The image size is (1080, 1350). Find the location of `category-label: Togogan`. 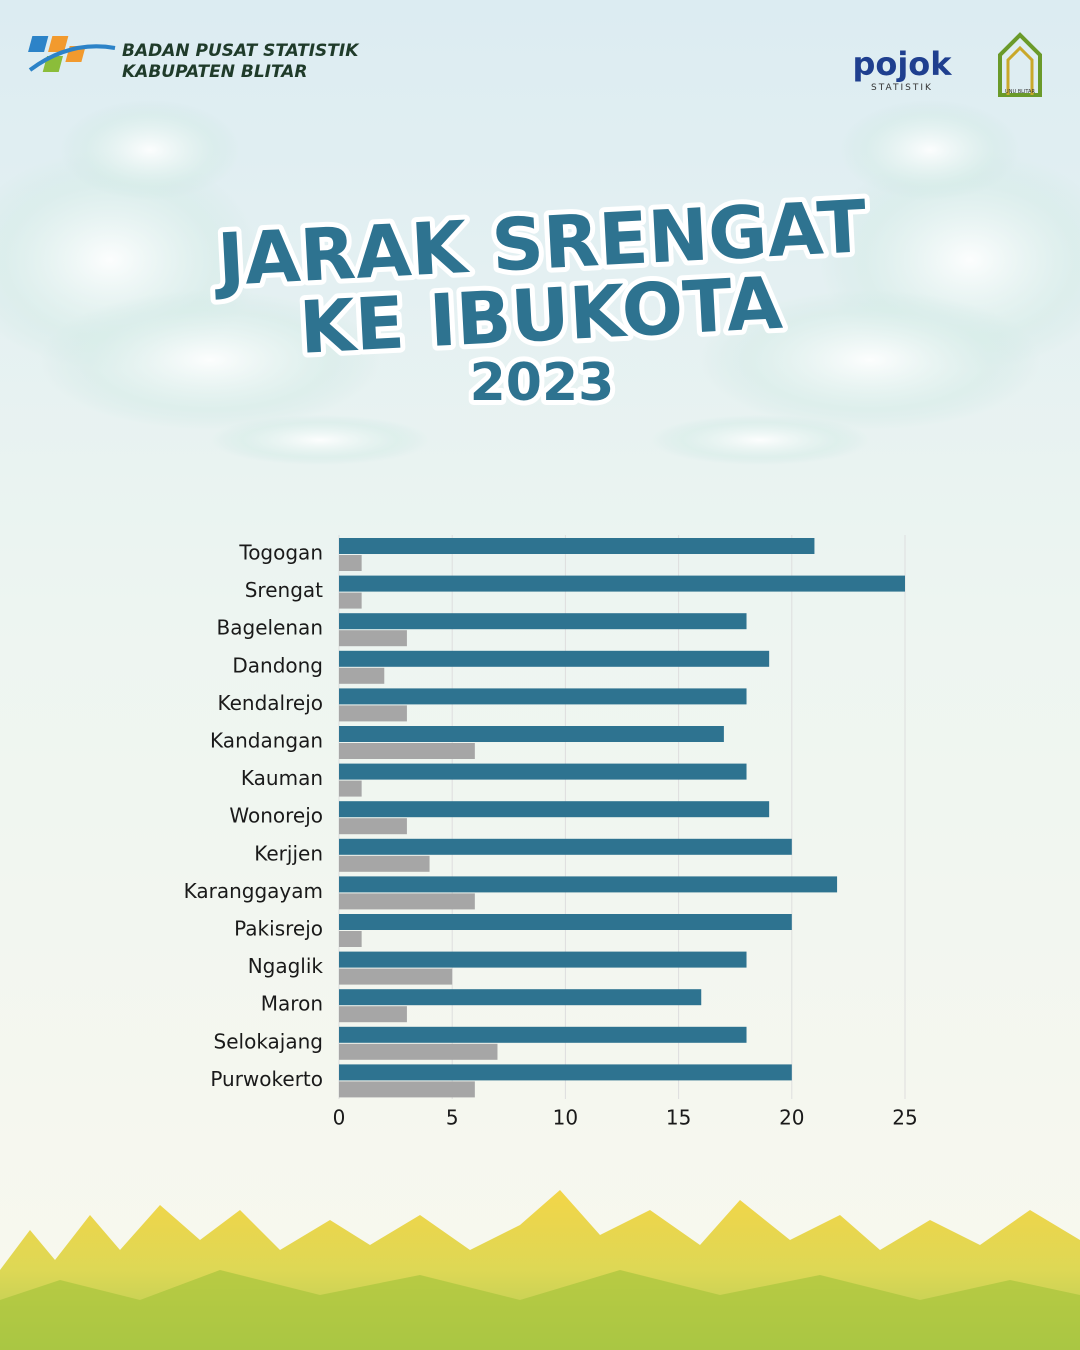

category-label: Togogan is located at coordinates (280, 553).